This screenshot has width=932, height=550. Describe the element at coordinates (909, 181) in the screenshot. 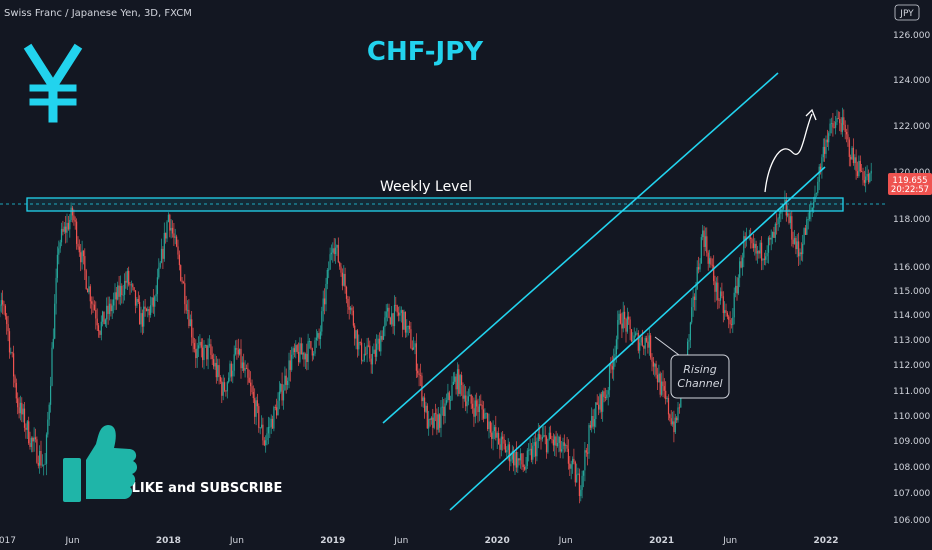

I see `current-price-value: 119.655` at that location.